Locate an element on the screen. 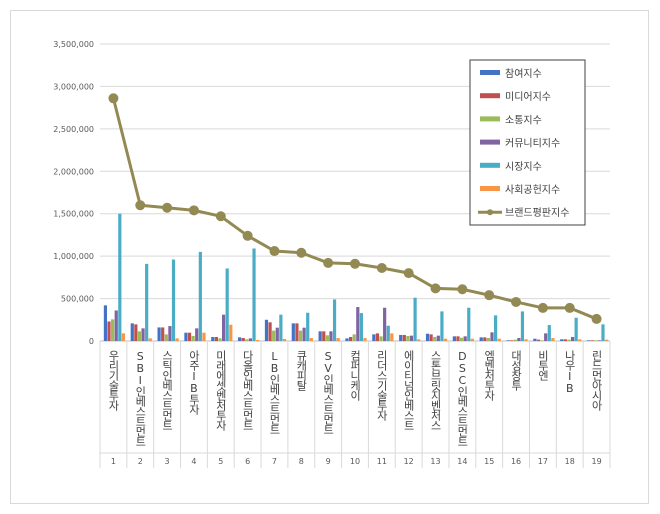  y-tick-label: 500,000 is located at coordinates (77, 299).